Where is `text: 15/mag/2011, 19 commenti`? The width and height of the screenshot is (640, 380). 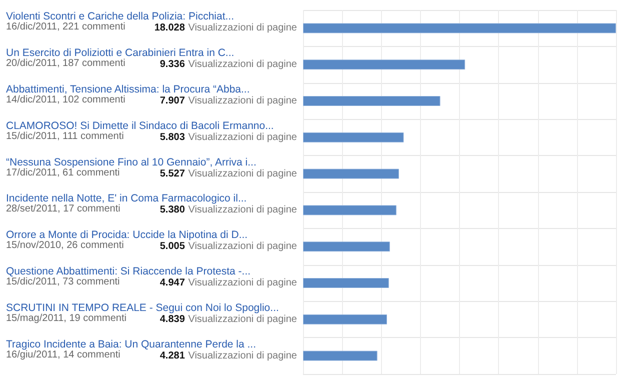 text: 15/mag/2011, 19 commenti is located at coordinates (66, 318).